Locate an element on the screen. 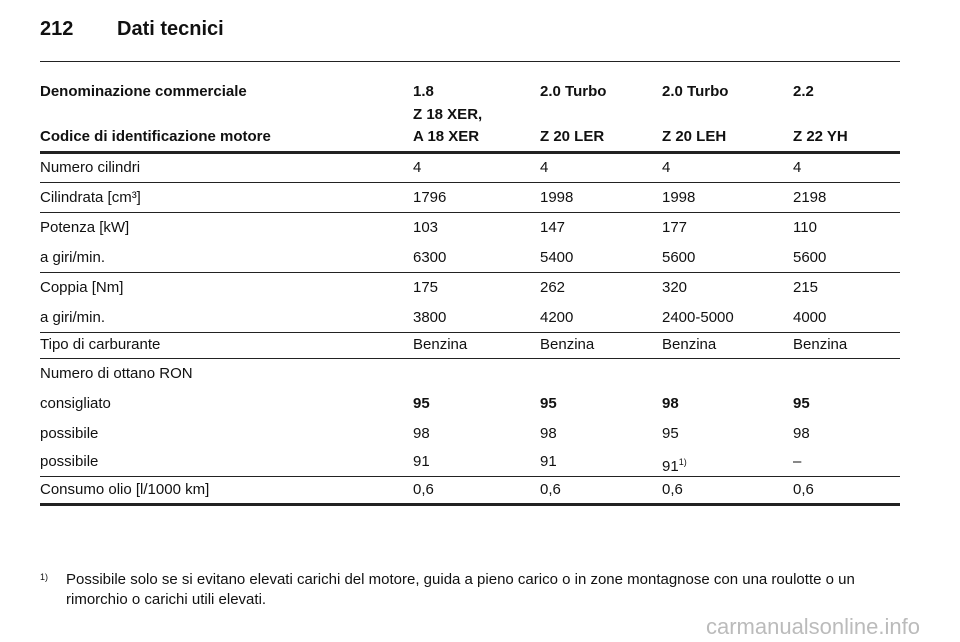 This screenshot has height=642, width=960. cell: 215 is located at coordinates (806, 287).